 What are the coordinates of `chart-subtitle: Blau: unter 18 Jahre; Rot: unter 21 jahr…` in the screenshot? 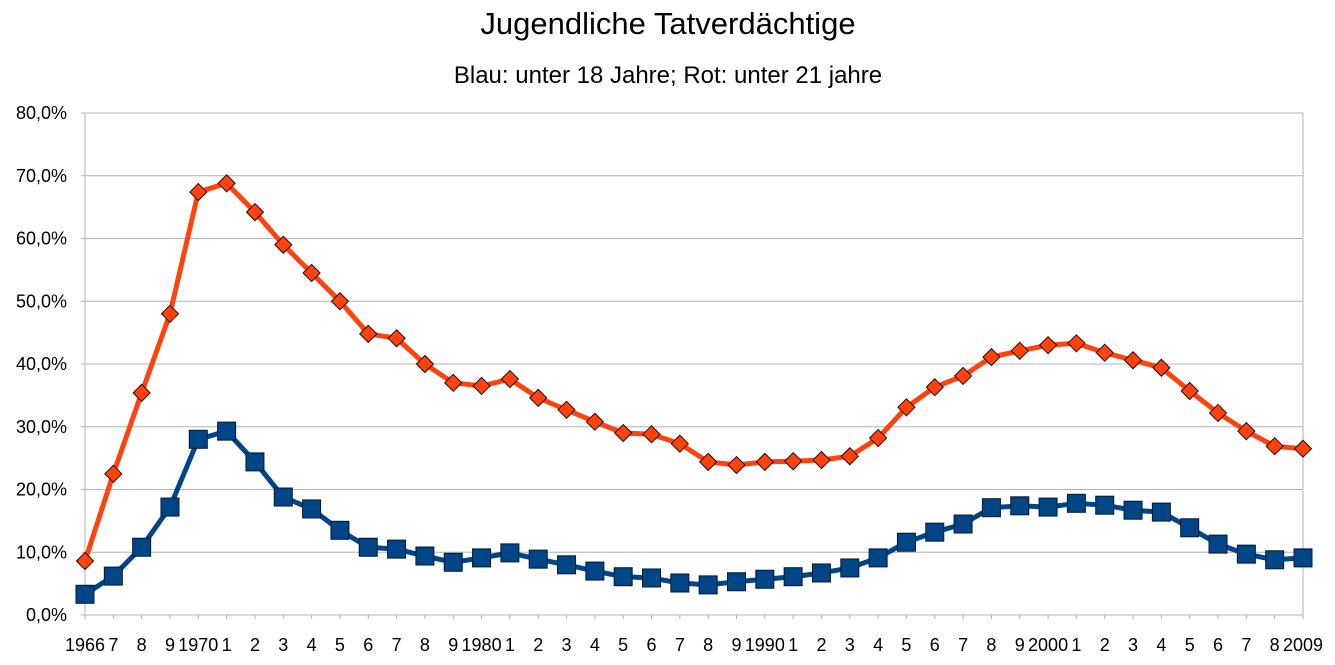 It's located at (668, 75).